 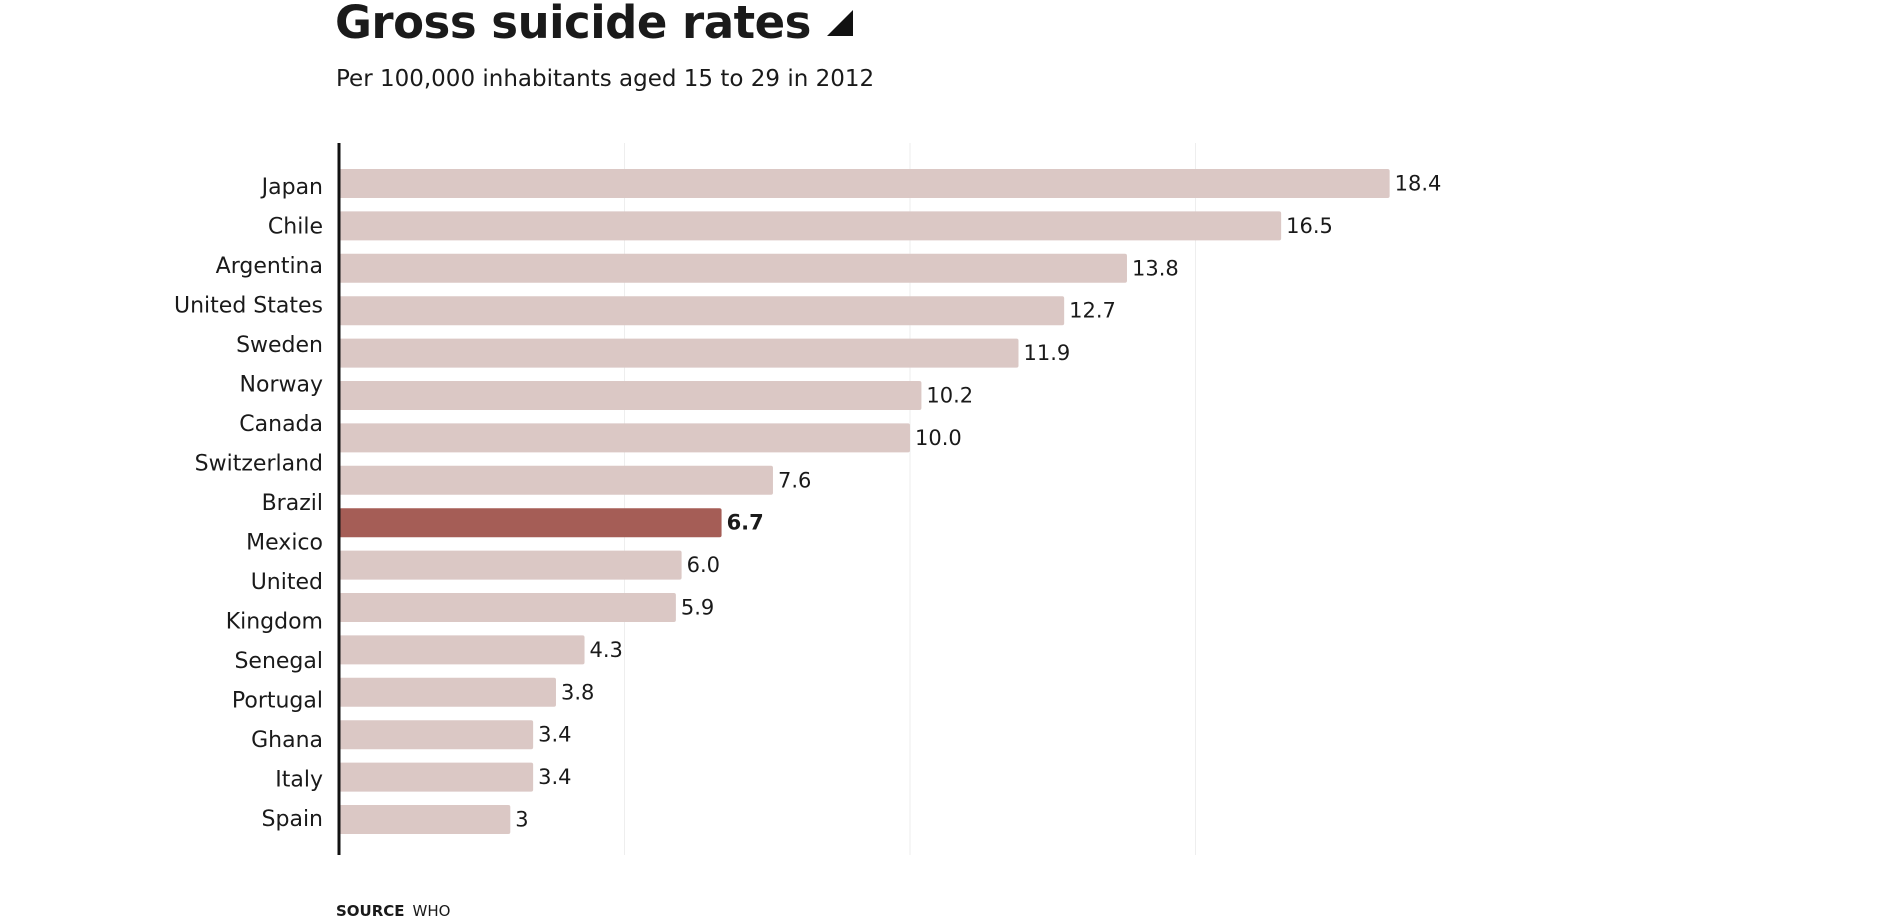 What do you see at coordinates (1309, 226) in the screenshot?
I see `data-label: 16.5` at bounding box center [1309, 226].